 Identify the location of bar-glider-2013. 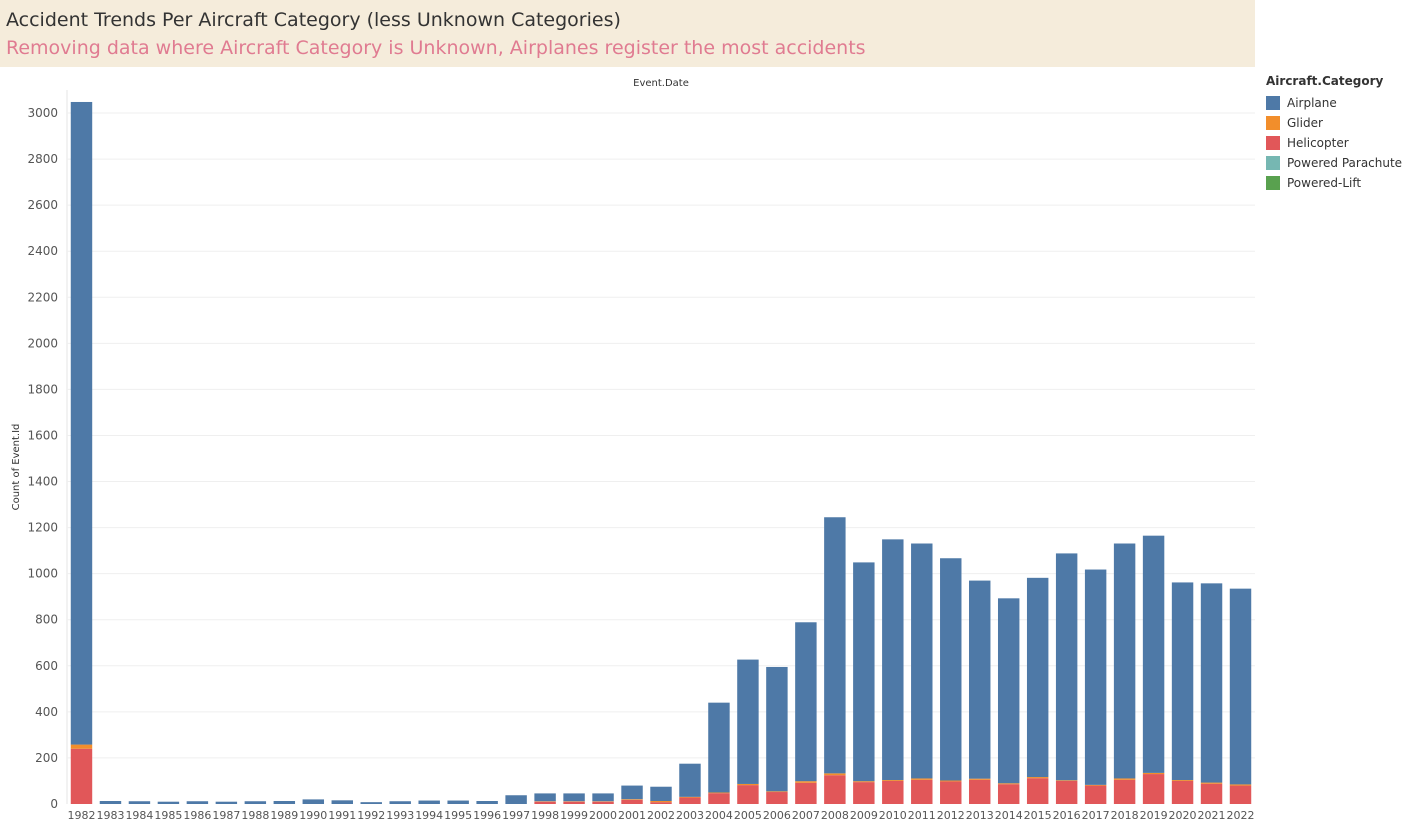
(980, 779).